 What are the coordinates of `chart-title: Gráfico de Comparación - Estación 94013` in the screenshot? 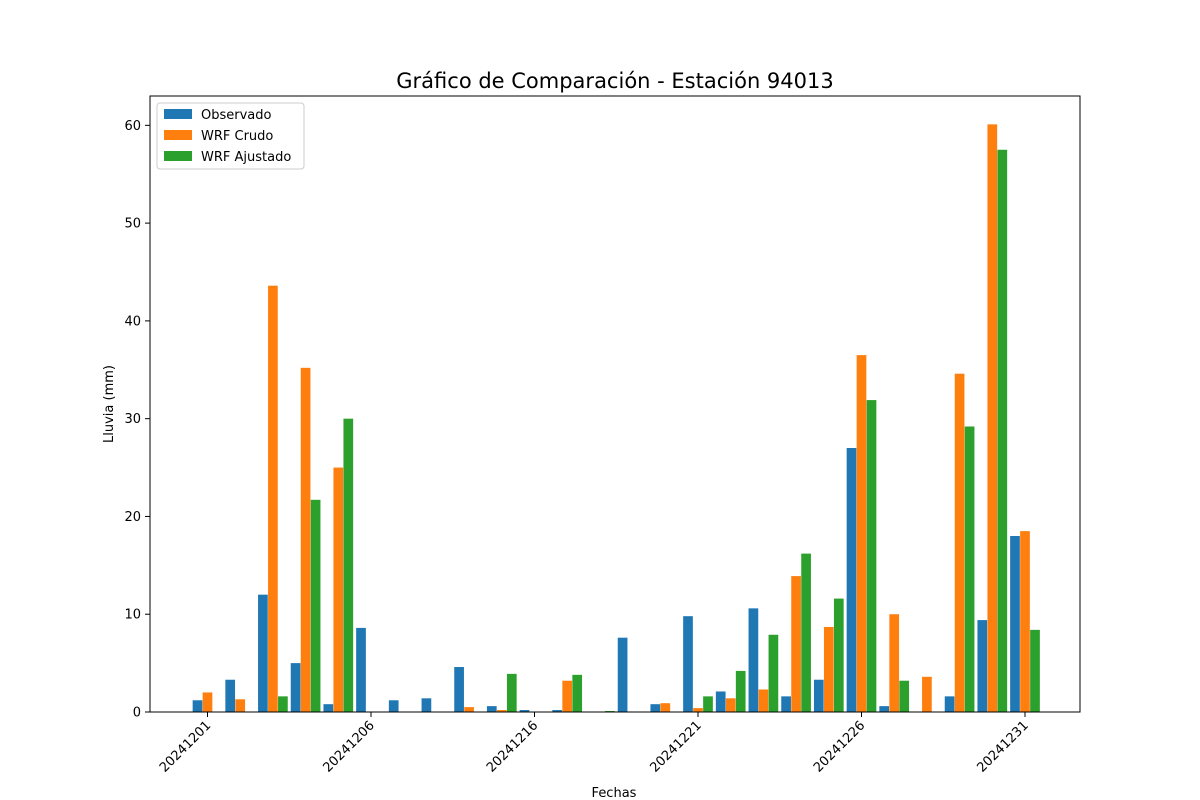 It's located at (614, 81).